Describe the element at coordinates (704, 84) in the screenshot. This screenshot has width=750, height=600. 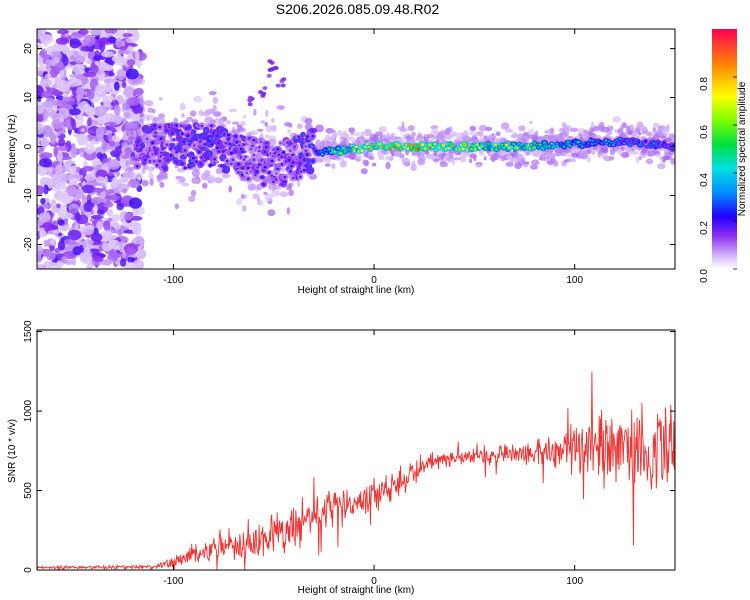
I see `colorbar-tick-label: 0.8` at that location.